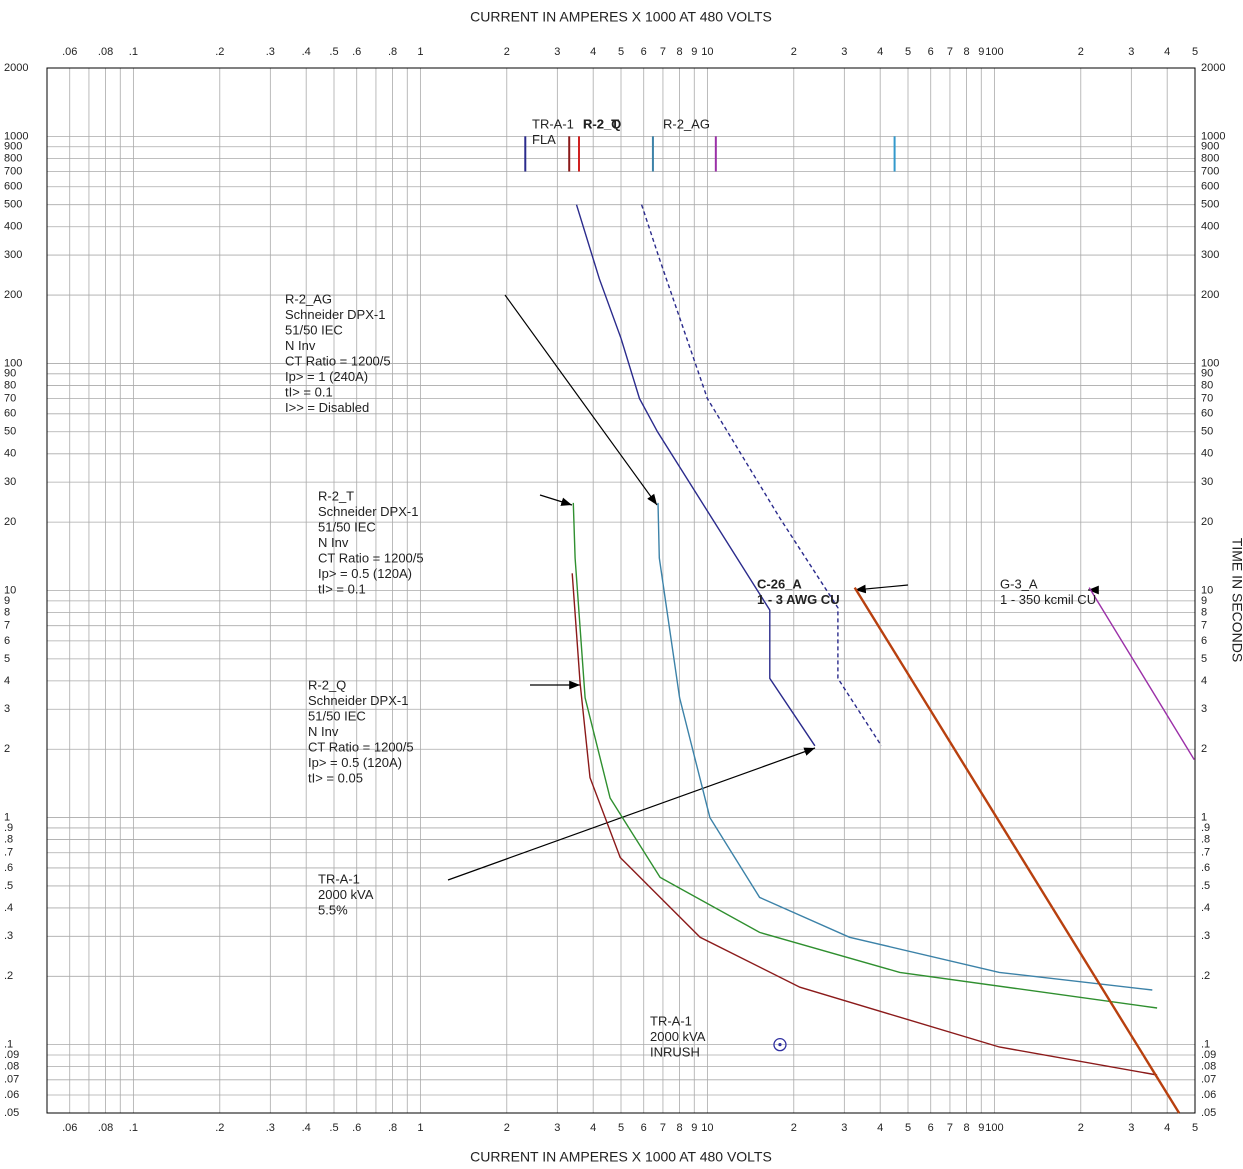 The height and width of the screenshot is (1169, 1243). I want to click on y-tick-label: .2, so click(8, 976).